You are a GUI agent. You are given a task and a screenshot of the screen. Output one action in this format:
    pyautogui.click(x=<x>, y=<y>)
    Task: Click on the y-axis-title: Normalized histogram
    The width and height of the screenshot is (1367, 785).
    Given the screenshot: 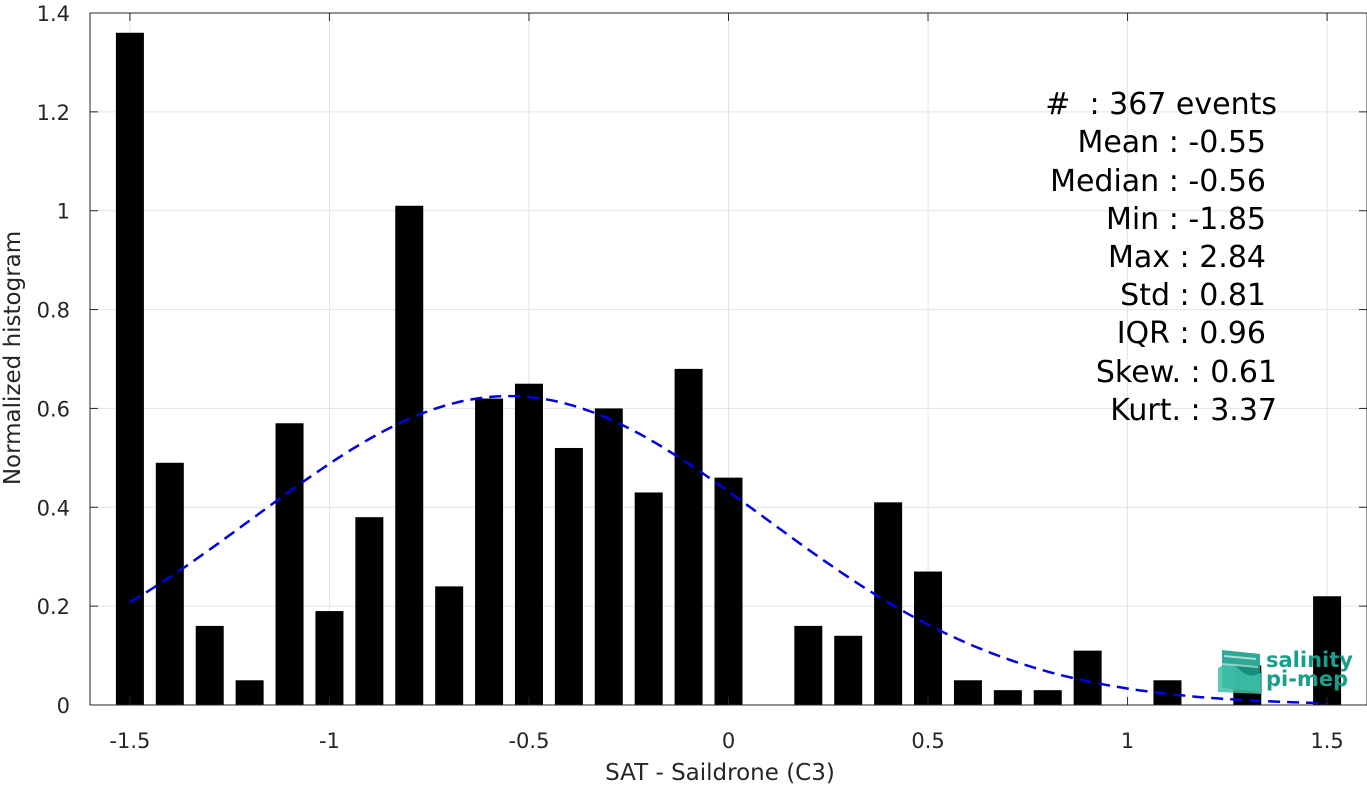 What is the action you would take?
    pyautogui.click(x=13, y=358)
    